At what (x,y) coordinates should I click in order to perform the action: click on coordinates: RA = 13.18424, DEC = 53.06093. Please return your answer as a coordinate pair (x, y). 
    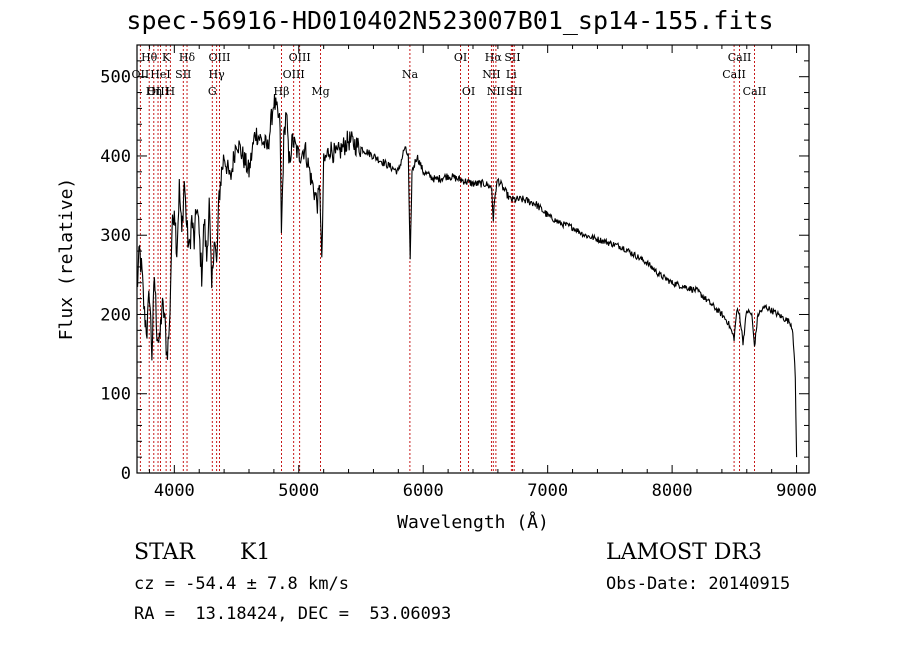
    Looking at the image, I should click on (293, 614).